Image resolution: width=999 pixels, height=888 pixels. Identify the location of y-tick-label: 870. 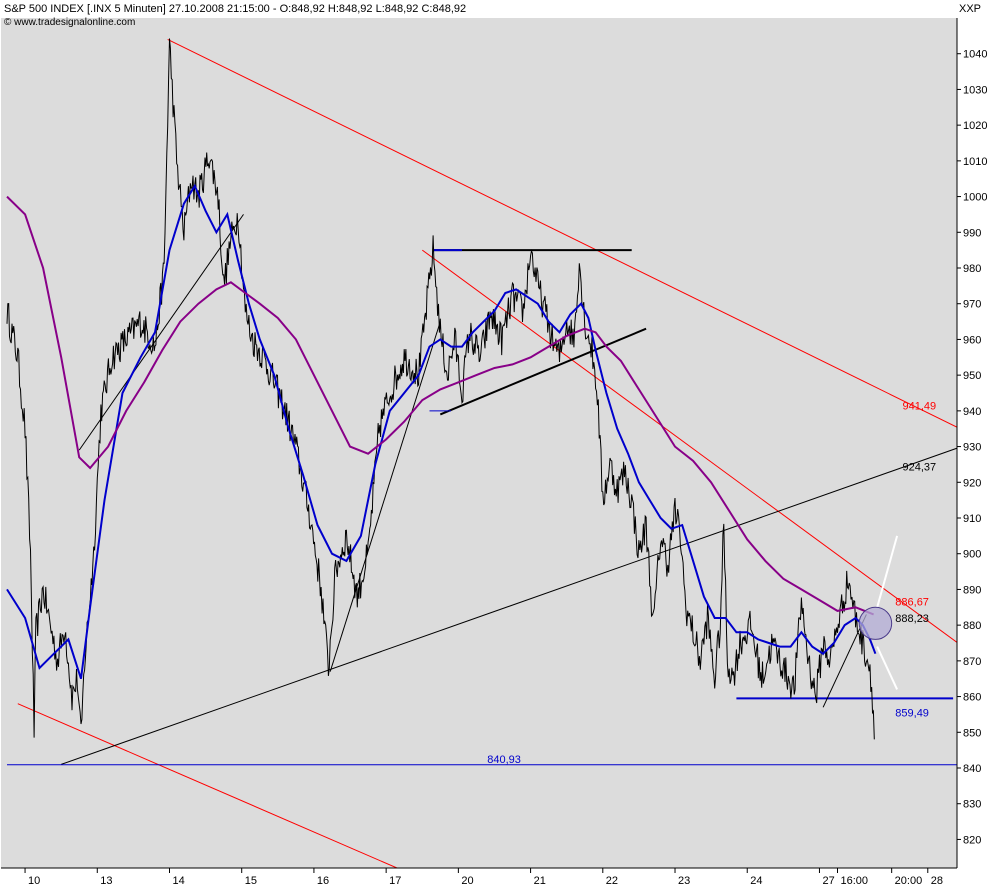
(972, 662).